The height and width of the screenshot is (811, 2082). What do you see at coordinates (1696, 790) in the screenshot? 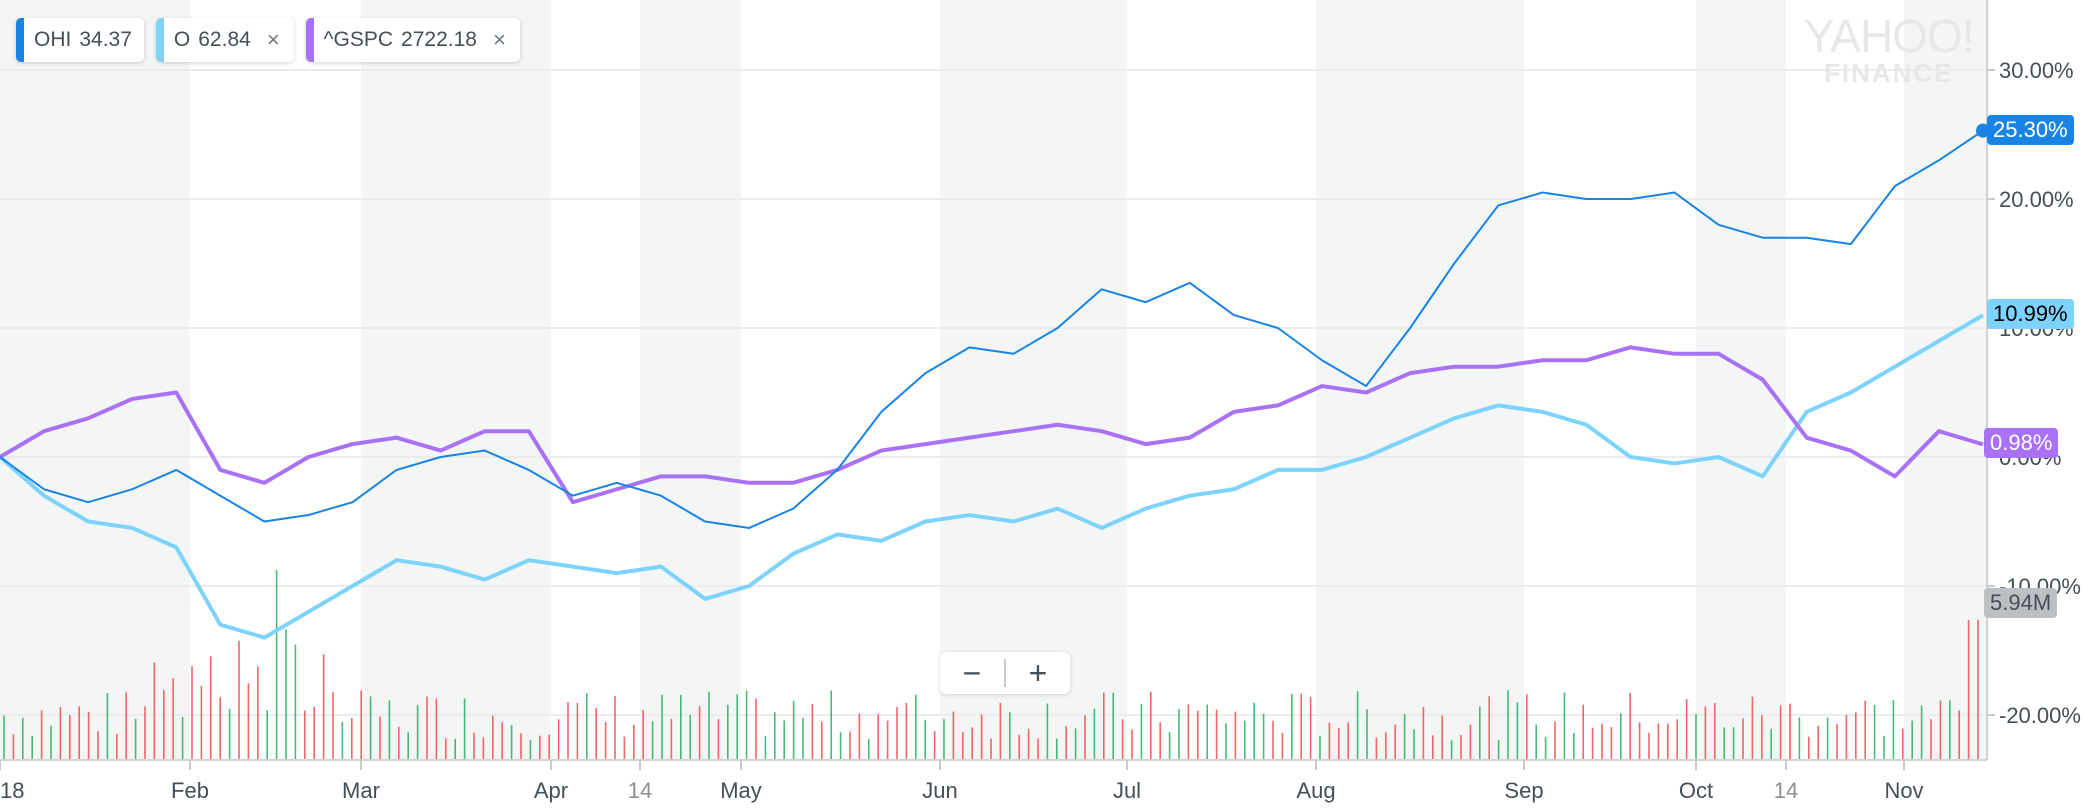
I see `x-axis-label: Oct` at bounding box center [1696, 790].